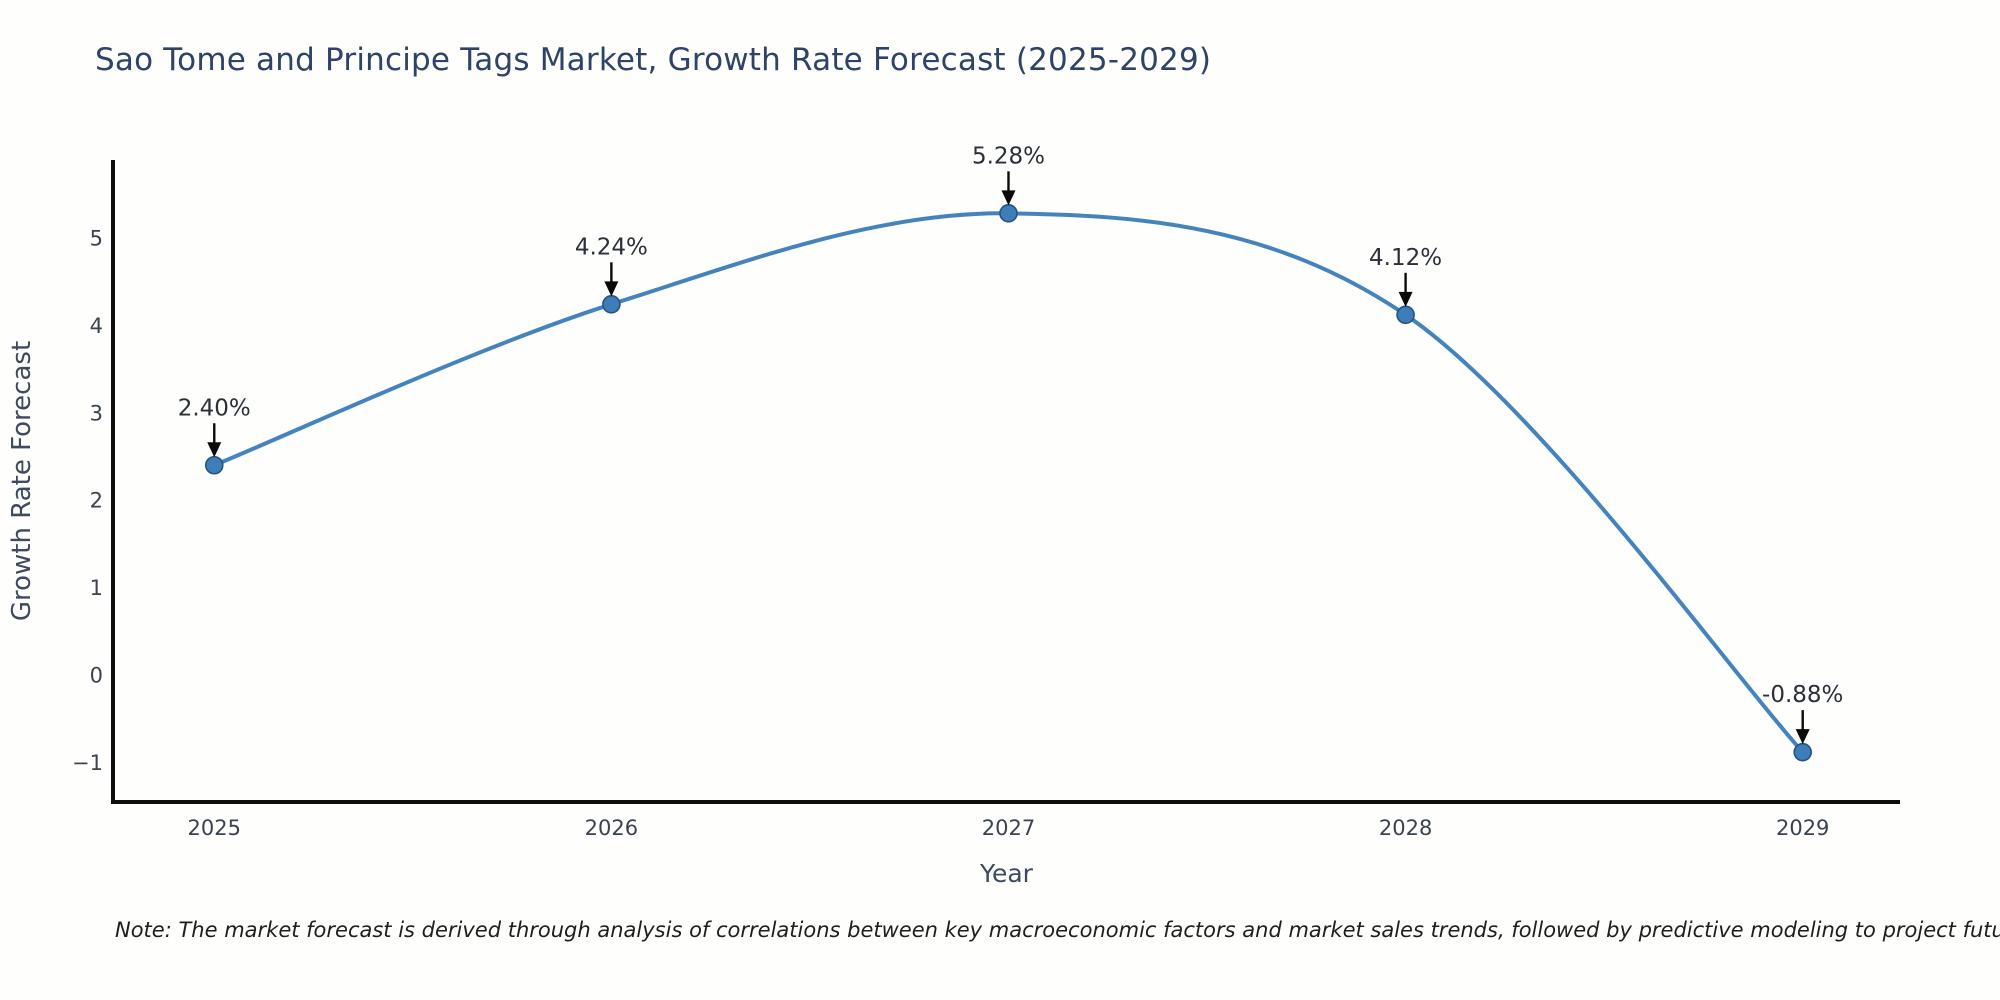 The image size is (2000, 1000). Describe the element at coordinates (1802, 828) in the screenshot. I see `x-tick-label: 2029` at that location.